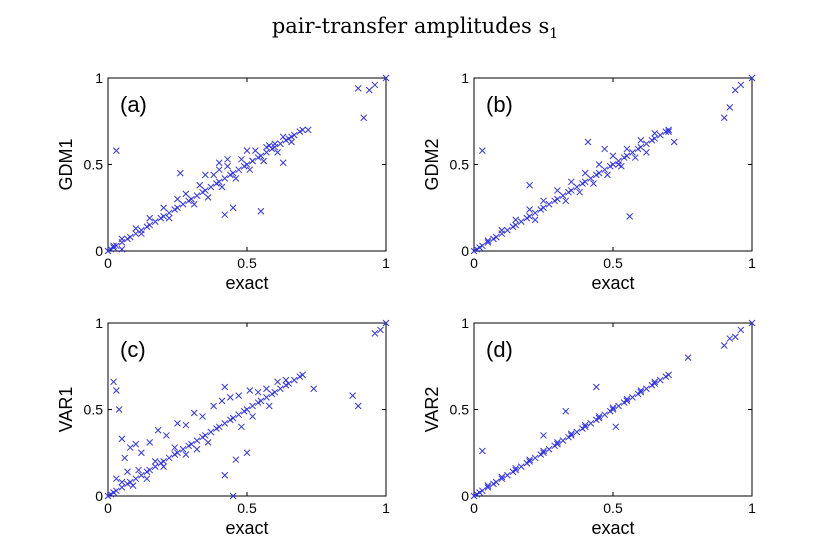  What do you see at coordinates (247, 508) in the screenshot?
I see `x-tick-label: 0.5` at bounding box center [247, 508].